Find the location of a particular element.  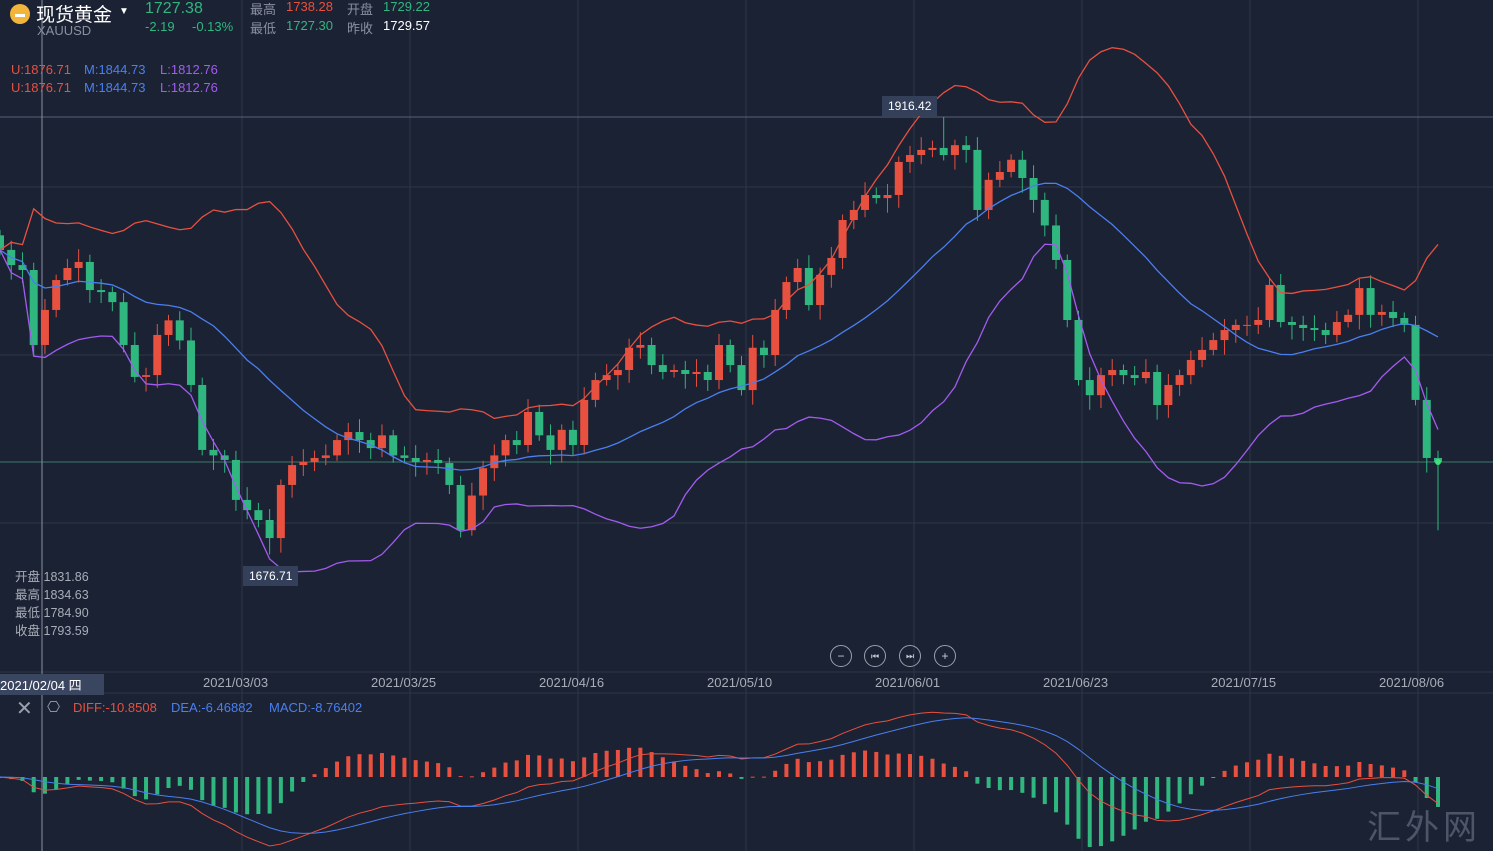

x-axis-date: 2021/07/15 is located at coordinates (1244, 682).